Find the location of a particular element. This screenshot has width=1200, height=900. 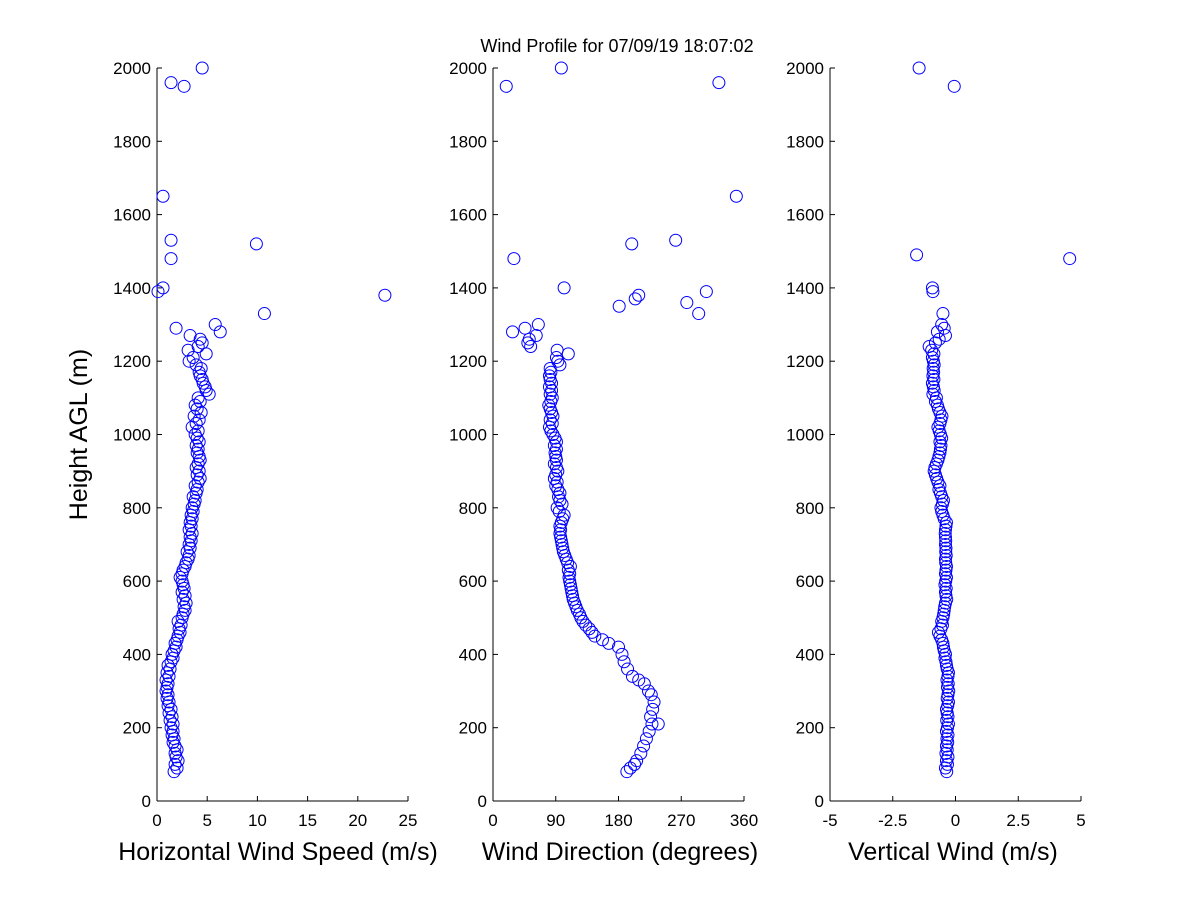

x-tick-label: -2.5 is located at coordinates (892, 820).